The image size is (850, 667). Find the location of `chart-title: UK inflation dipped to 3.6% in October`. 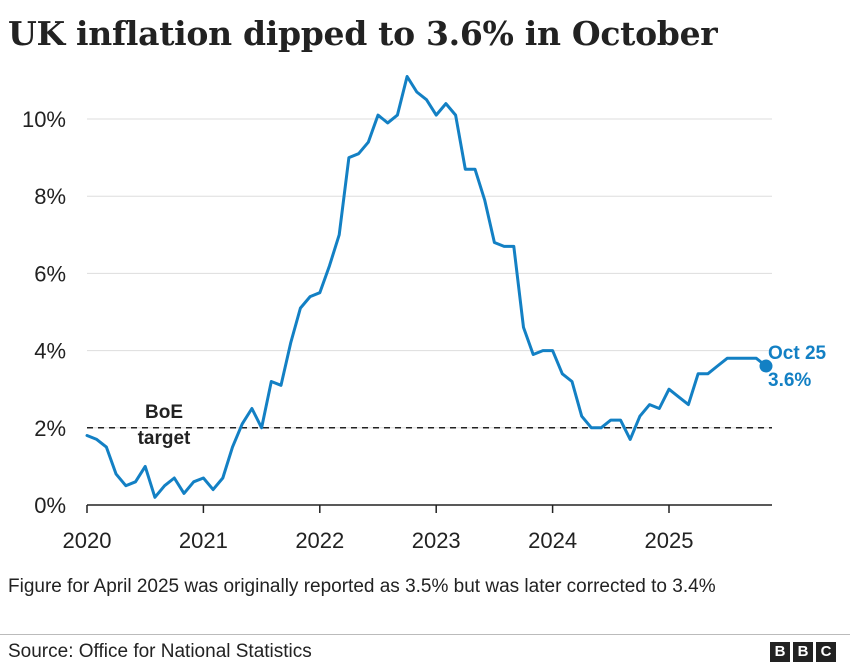

chart-title: UK inflation dipped to 3.6% in October is located at coordinates (363, 33).